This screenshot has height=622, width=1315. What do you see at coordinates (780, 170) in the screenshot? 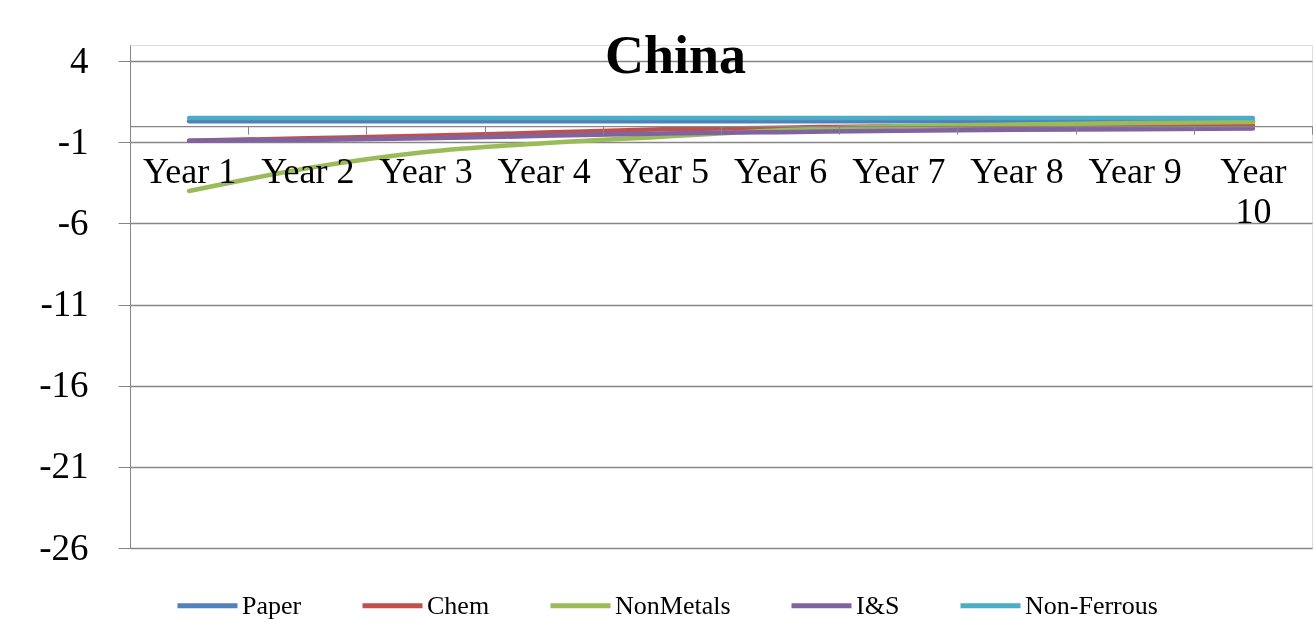
I see `x-tick-label: Year 6` at bounding box center [780, 170].